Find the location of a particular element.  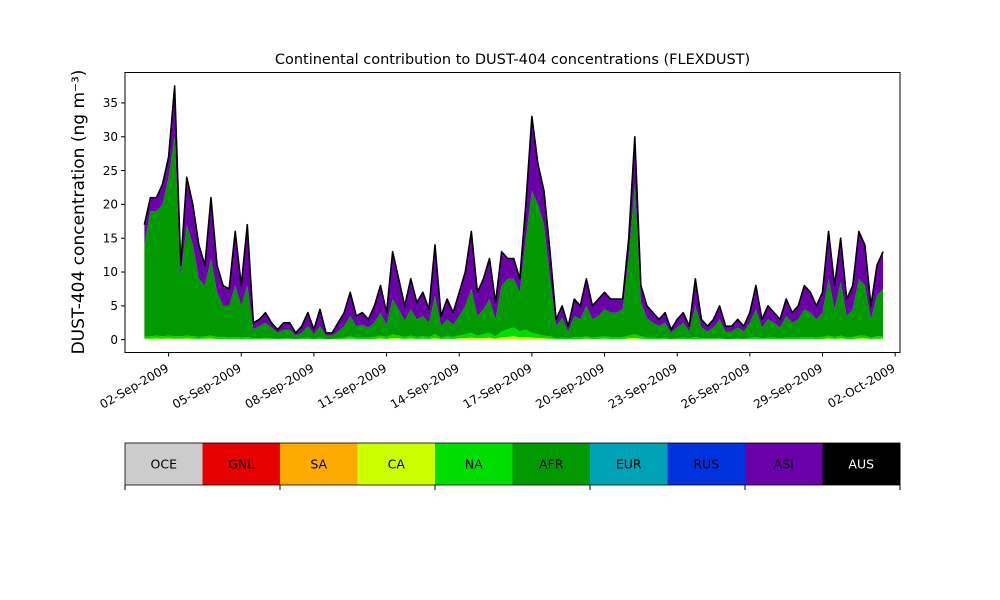

y-tick-label: 30 is located at coordinates (110, 137).